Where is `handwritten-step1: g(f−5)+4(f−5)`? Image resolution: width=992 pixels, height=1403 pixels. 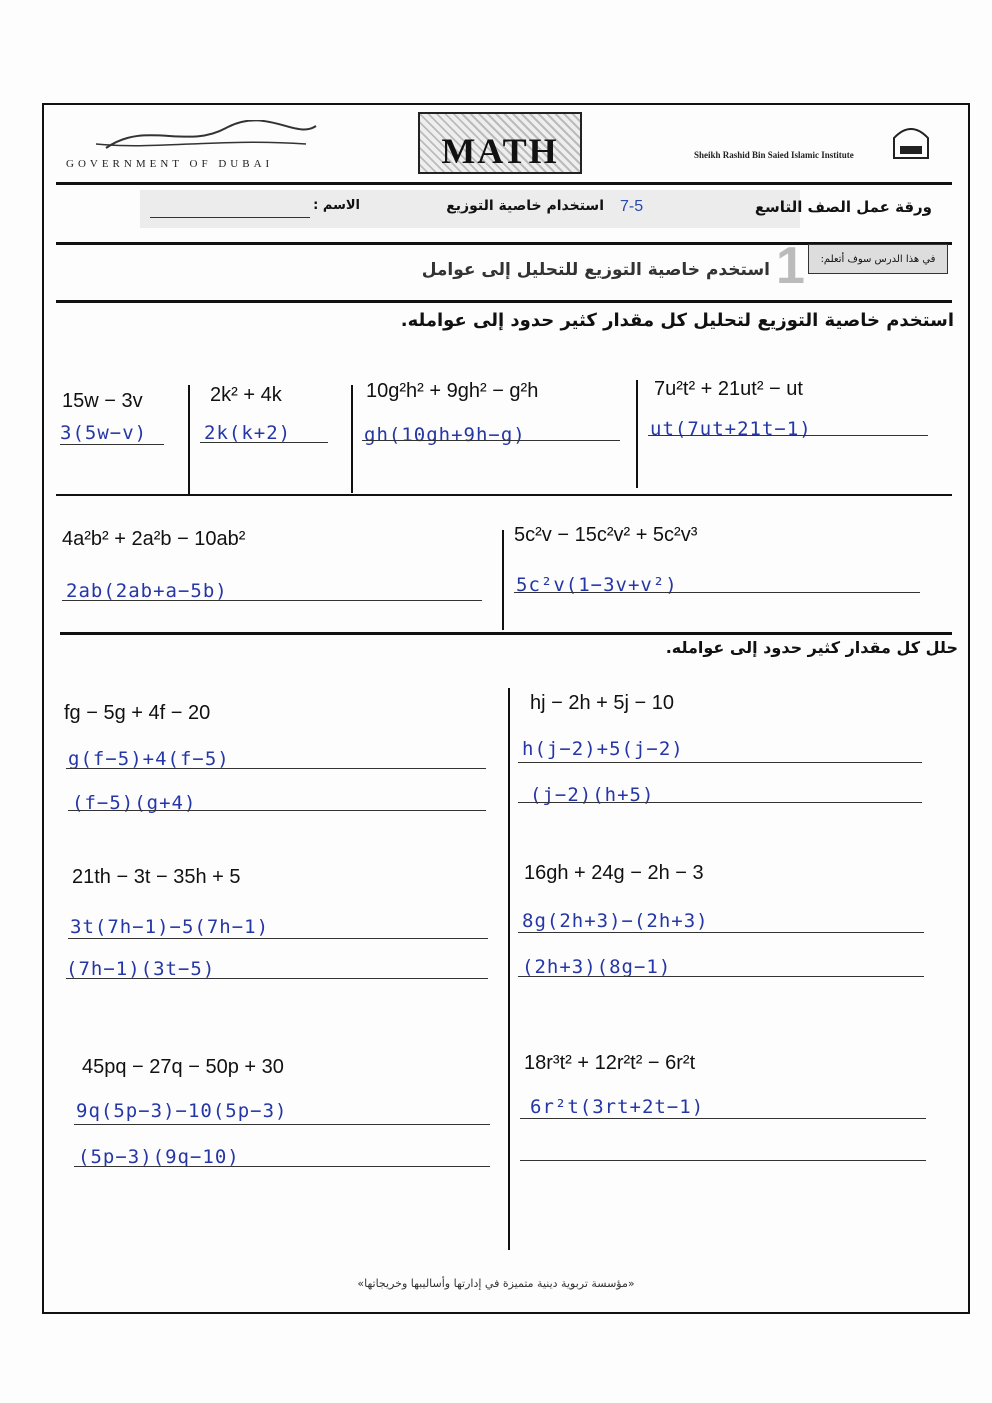
handwritten-step1: g(f−5)+4(f−5) is located at coordinates (149, 759).